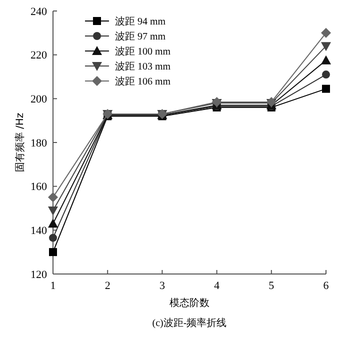 The height and width of the screenshot is (344, 358). Describe the element at coordinates (53, 286) in the screenshot. I see `x-tick-label: 1` at that location.